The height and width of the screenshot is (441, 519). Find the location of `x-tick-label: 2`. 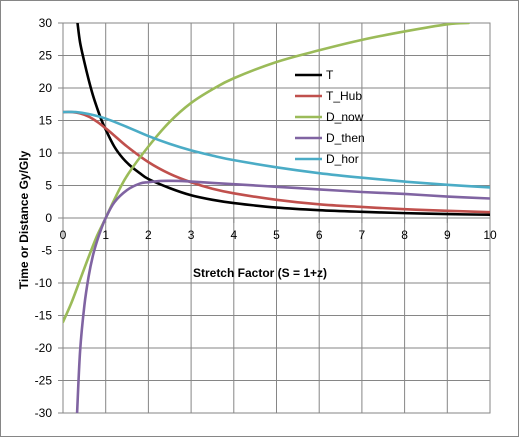

x-tick-label: 2 is located at coordinates (148, 235).